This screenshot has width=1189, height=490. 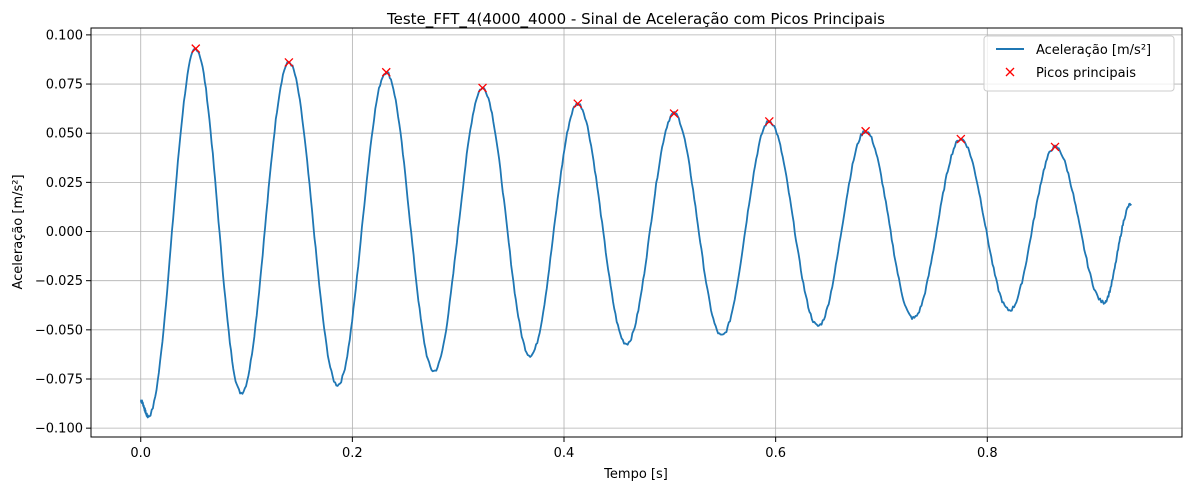 What do you see at coordinates (1086, 73) in the screenshot?
I see `legend-label-peaks: Picos principais` at bounding box center [1086, 73].